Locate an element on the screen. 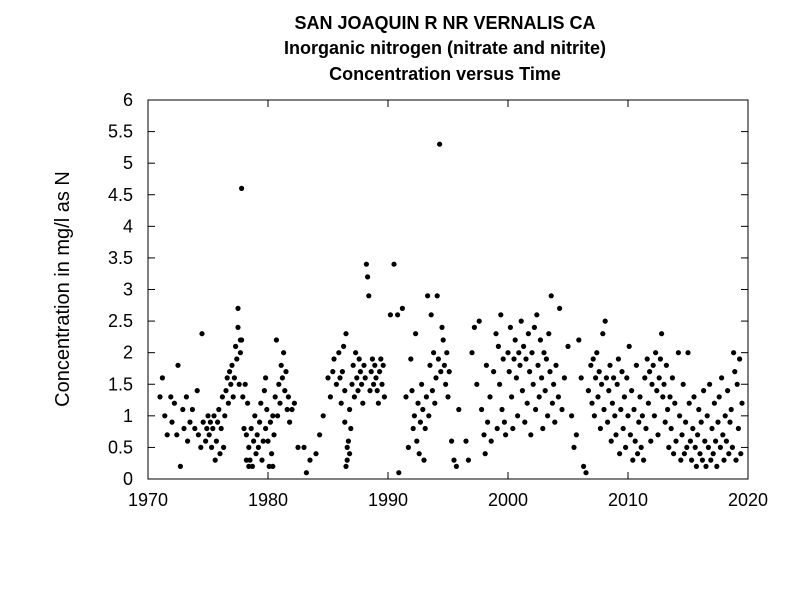  y-tick-label: 5.5 is located at coordinates (120, 132).